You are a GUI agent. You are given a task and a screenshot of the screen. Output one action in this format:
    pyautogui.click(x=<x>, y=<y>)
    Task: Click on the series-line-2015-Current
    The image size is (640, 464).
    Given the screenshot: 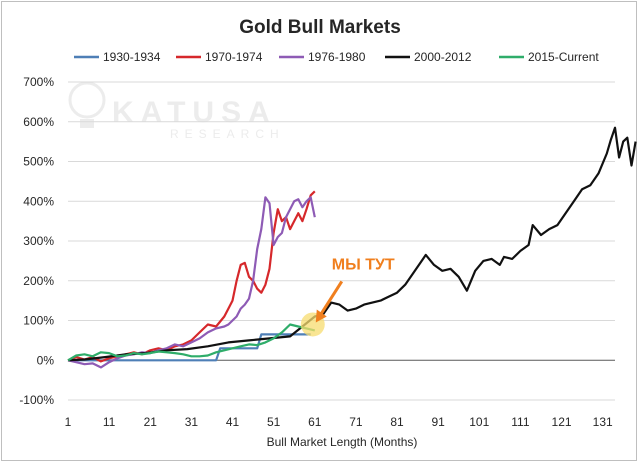 What is the action you would take?
    pyautogui.click(x=191, y=342)
    